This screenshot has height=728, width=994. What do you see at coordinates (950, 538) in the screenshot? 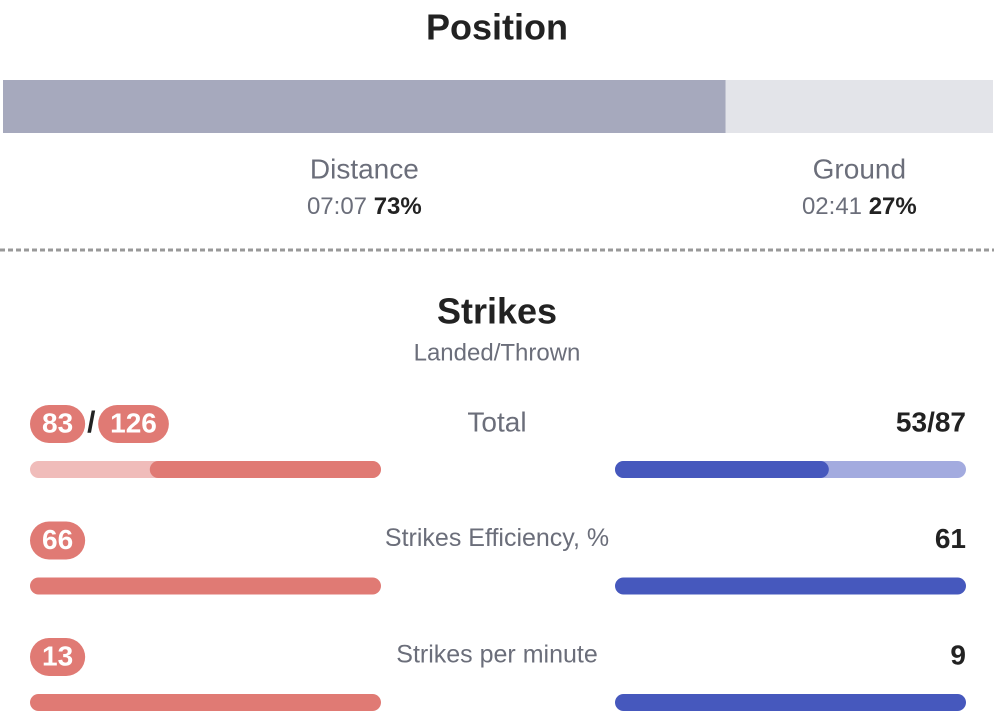
I see `right-value: 61` at bounding box center [950, 538].